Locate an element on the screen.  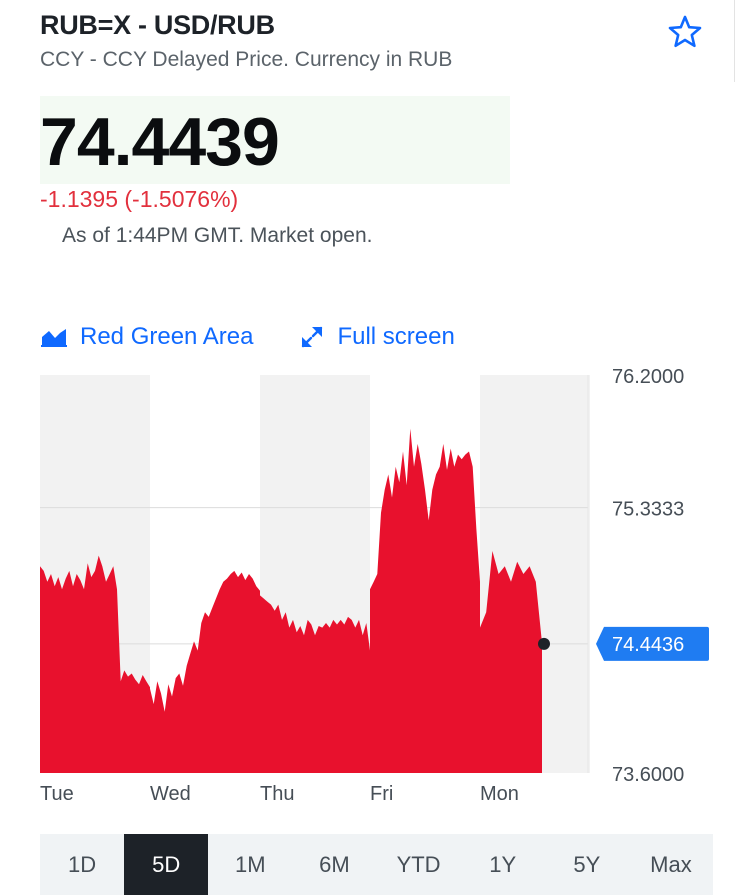
quote-subtitle: CCY - CCY Delayed Price. Currency in RUB is located at coordinates (246, 59).